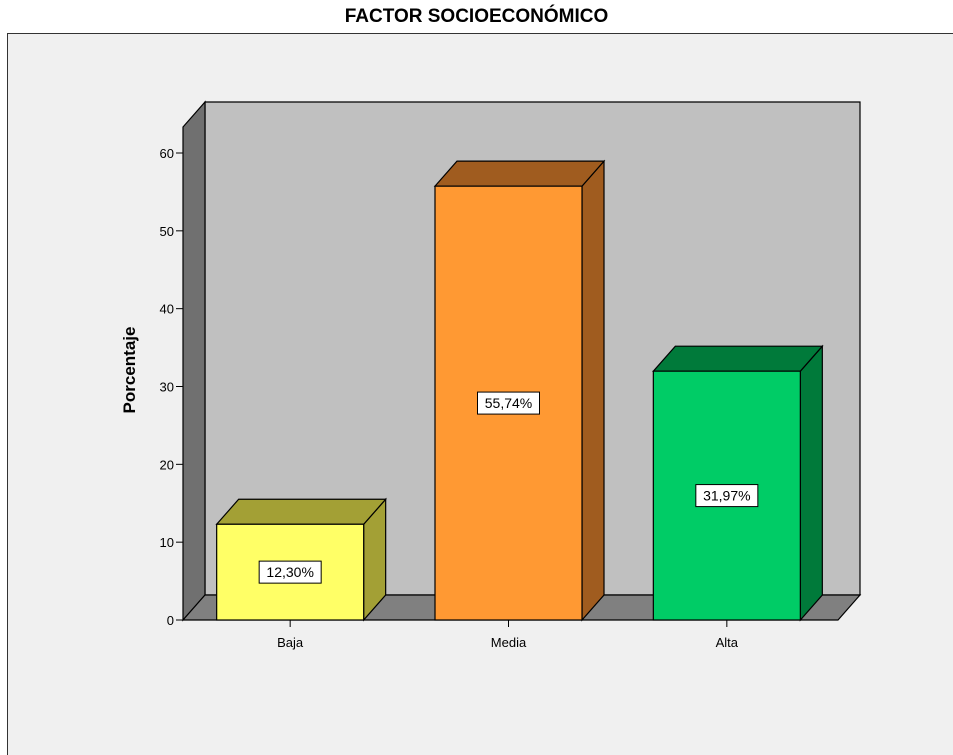 The image size is (953, 755). What do you see at coordinates (727, 642) in the screenshot?
I see `x-tick-label: Alta` at bounding box center [727, 642].